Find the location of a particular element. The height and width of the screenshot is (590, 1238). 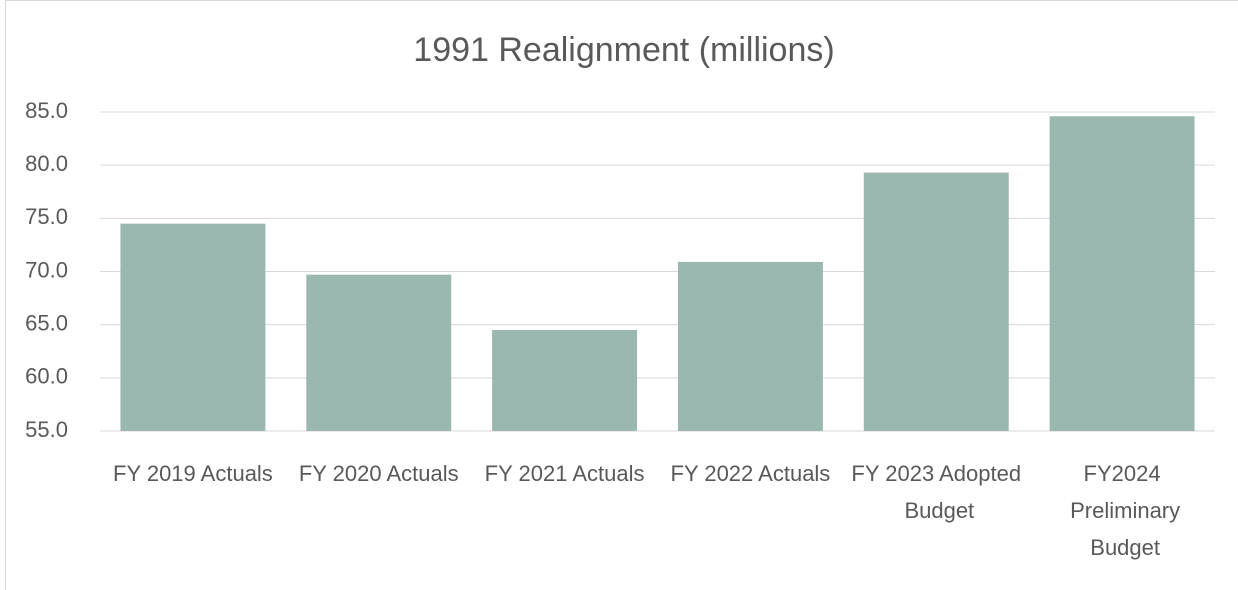

x-tick-label: FY 2020 Actuals is located at coordinates (379, 473).